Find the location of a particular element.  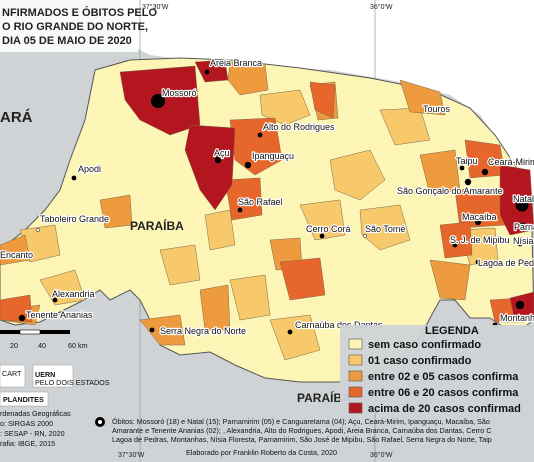

scale-label-20: 20 is located at coordinates (14, 345).